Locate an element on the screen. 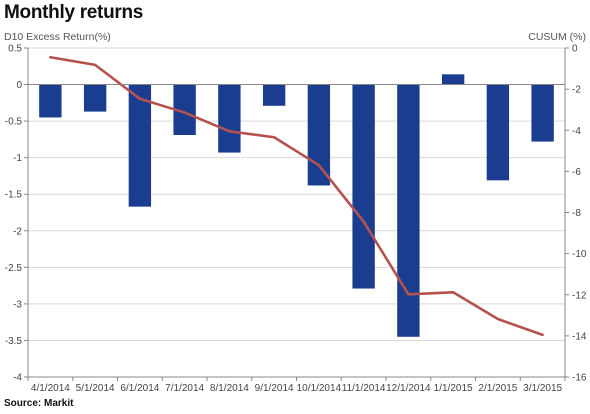 The width and height of the screenshot is (590, 414). x-tick-label: 10/1/2014 is located at coordinates (319, 388).